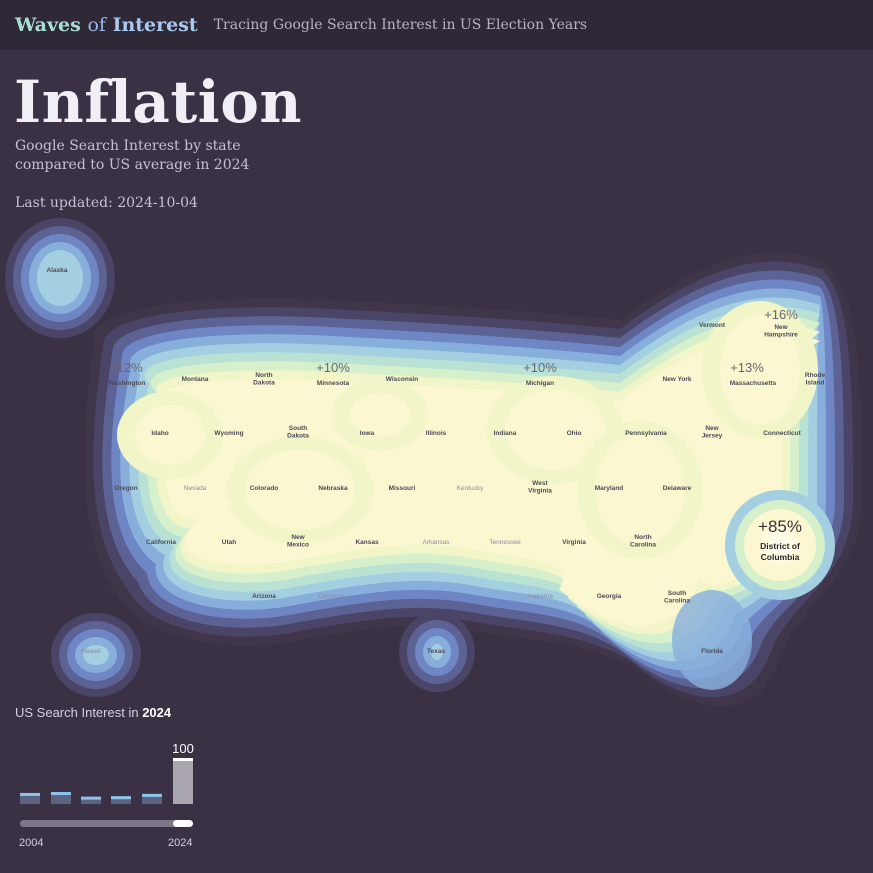  I want to click on state-label-nevada: Nevada, so click(195, 488).